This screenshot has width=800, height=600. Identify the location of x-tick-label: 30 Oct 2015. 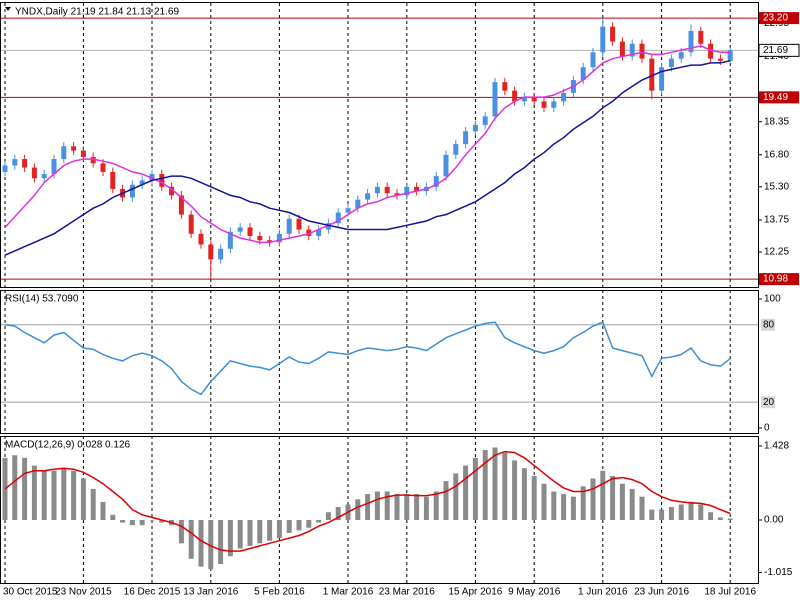
(30, 592).